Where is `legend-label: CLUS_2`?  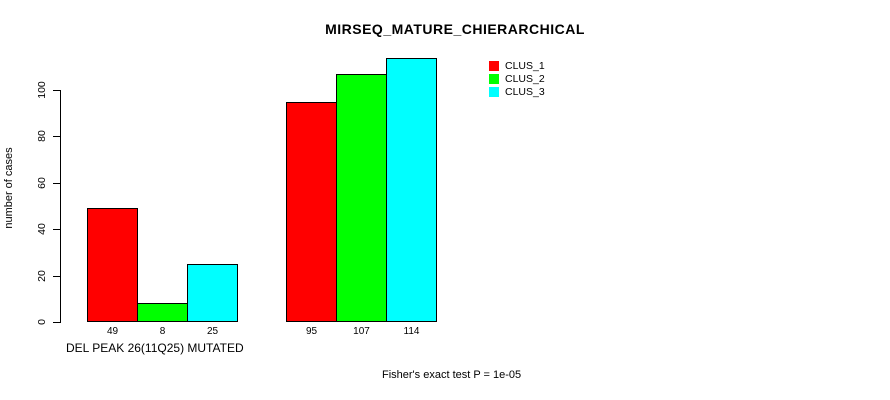
legend-label: CLUS_2 is located at coordinates (525, 79).